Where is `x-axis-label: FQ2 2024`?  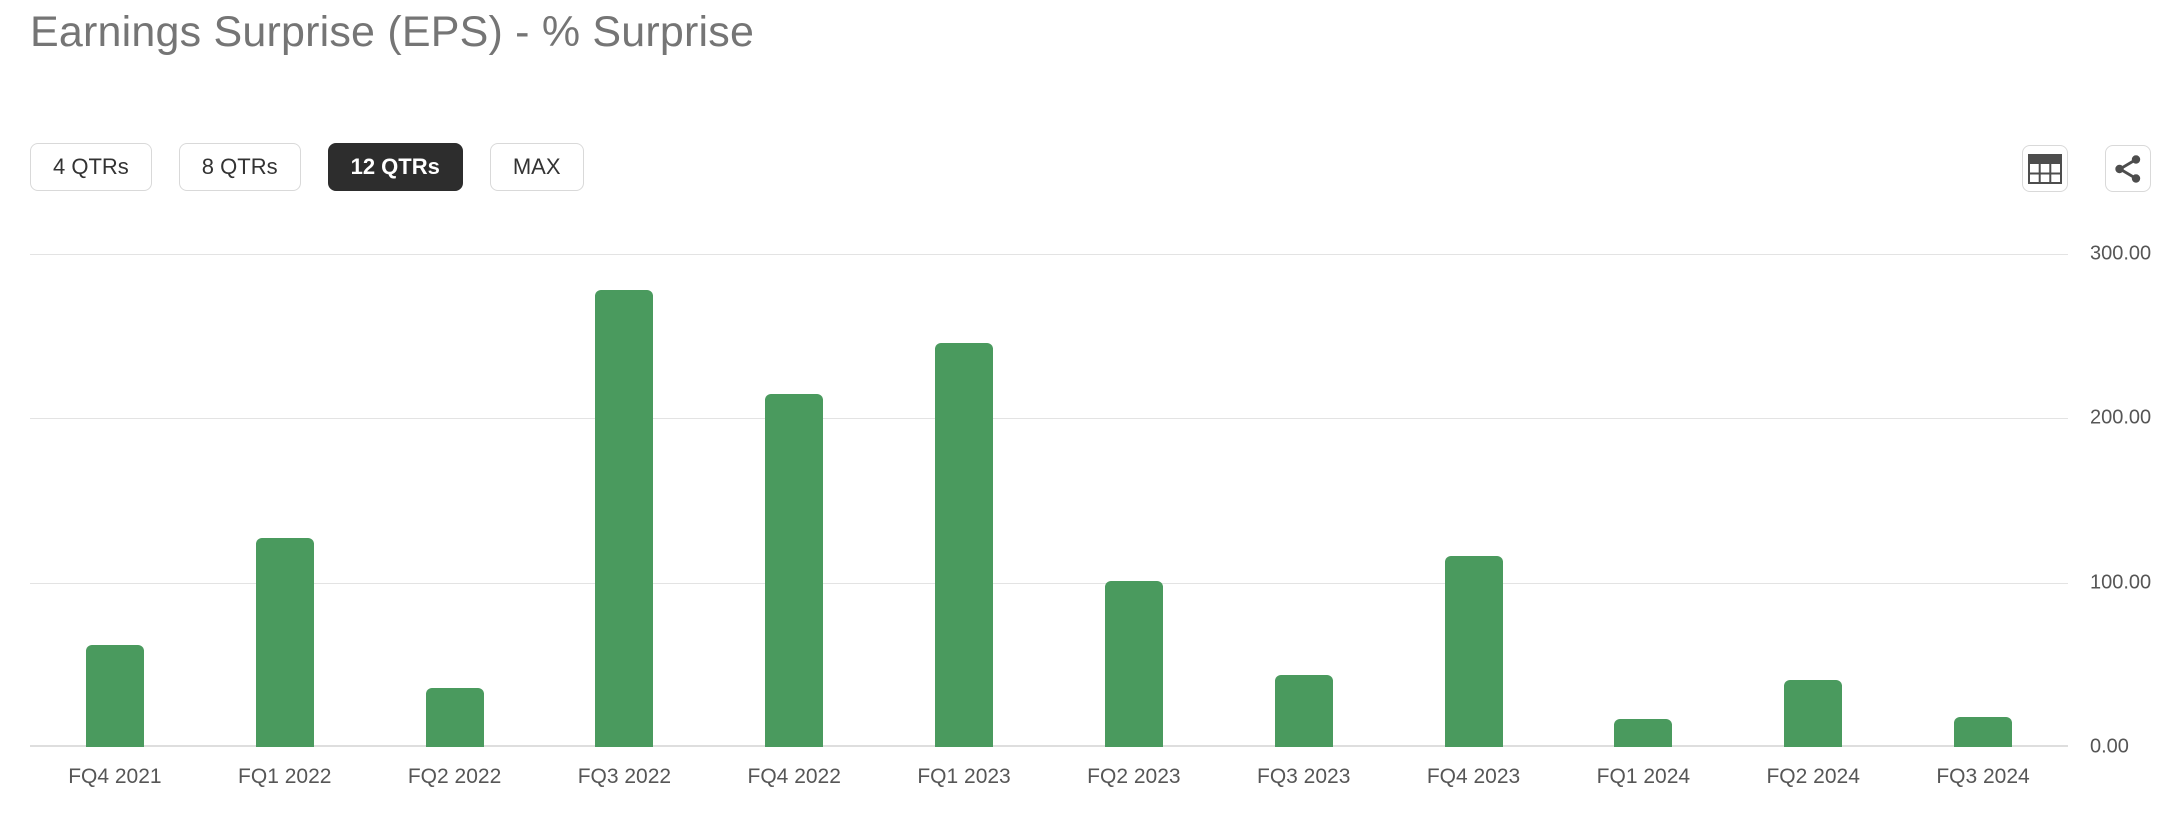
x-axis-label: FQ2 2024 is located at coordinates (1813, 776).